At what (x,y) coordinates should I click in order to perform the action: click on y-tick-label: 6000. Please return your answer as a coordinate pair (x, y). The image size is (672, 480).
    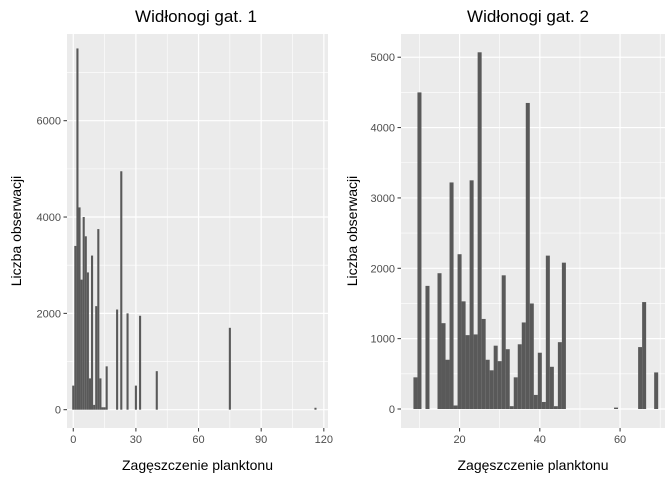
    Looking at the image, I should click on (49, 122).